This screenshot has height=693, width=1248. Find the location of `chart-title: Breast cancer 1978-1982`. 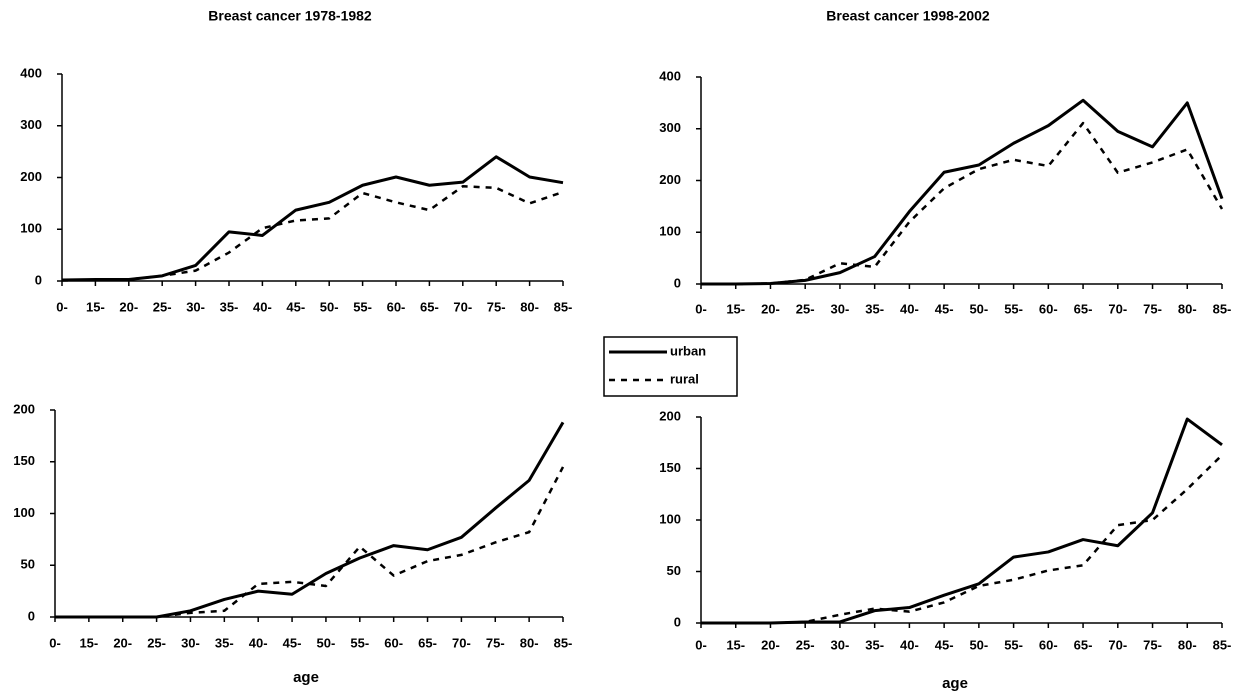

chart-title: Breast cancer 1978-1982 is located at coordinates (290, 16).